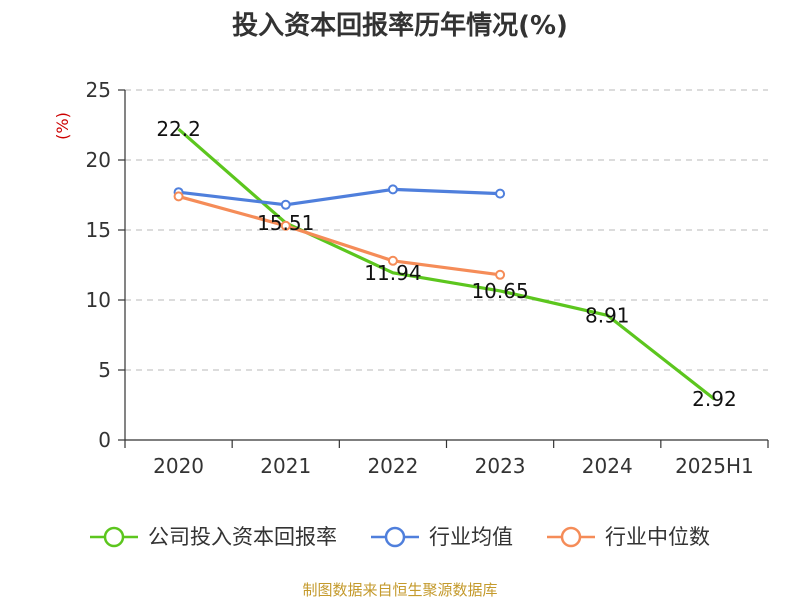 This screenshot has height=600, width=800. Describe the element at coordinates (400, 25) in the screenshot. I see `chart-title: 投入资本回报率历年情况(%)` at that location.